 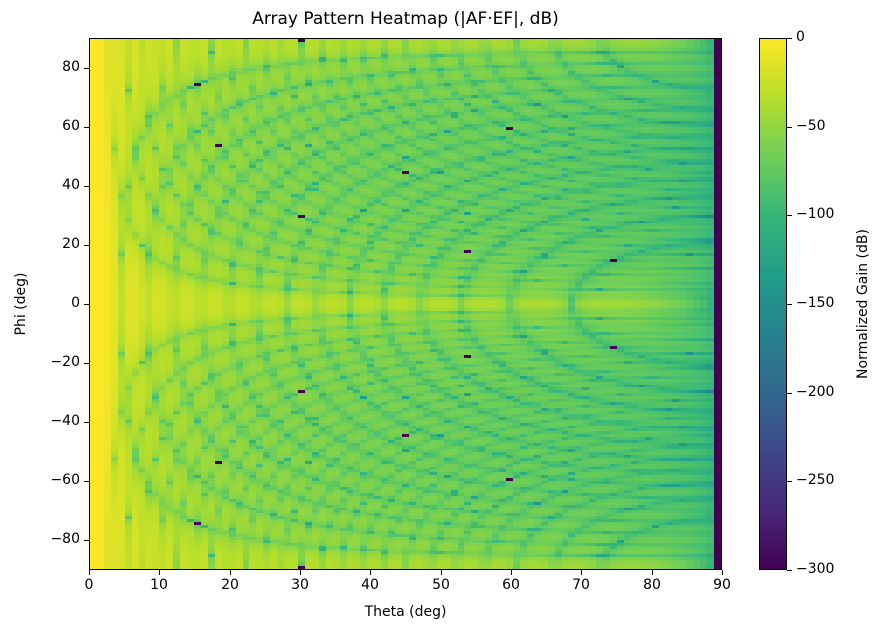 What do you see at coordinates (511, 585) in the screenshot?
I see `x-axis-tick-label: 60` at bounding box center [511, 585].